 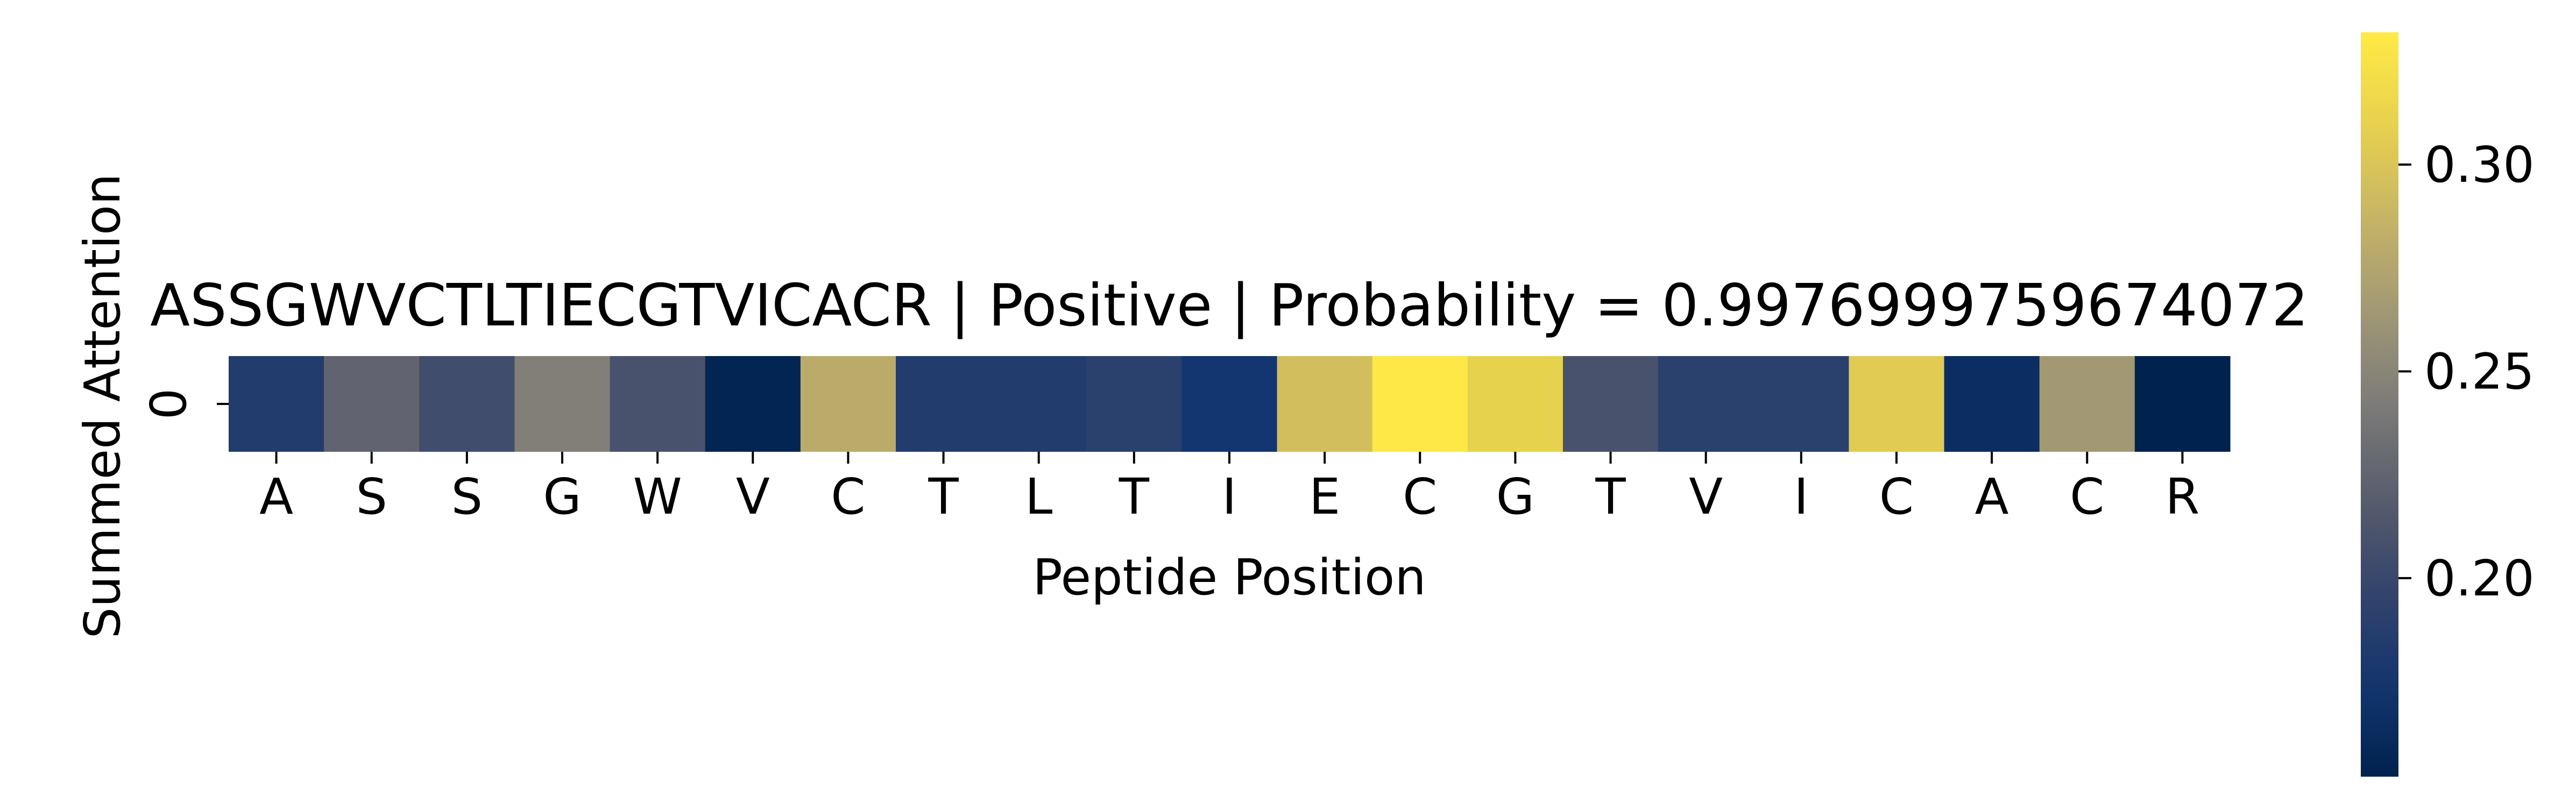 What do you see at coordinates (1229, 577) in the screenshot?
I see `x-axis-label: Peptide Position` at bounding box center [1229, 577].